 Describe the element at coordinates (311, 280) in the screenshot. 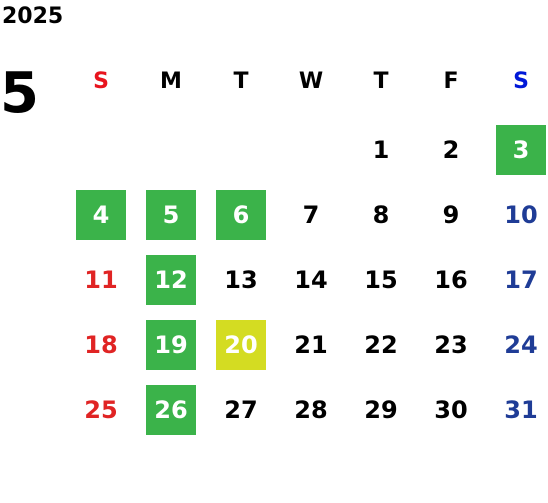

I see `day: 14` at that location.